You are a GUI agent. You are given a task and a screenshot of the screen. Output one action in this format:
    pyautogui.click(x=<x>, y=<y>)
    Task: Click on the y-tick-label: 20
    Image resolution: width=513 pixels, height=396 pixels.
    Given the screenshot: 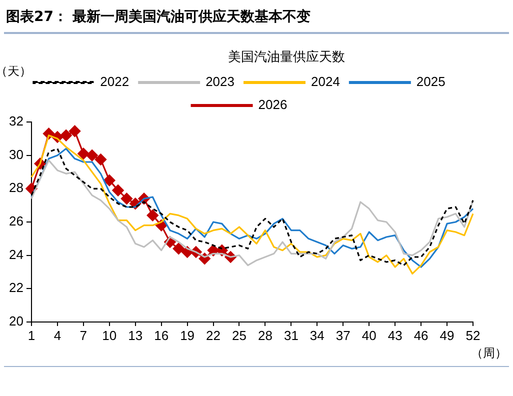 What is the action you would take?
    pyautogui.click(x=16, y=321)
    